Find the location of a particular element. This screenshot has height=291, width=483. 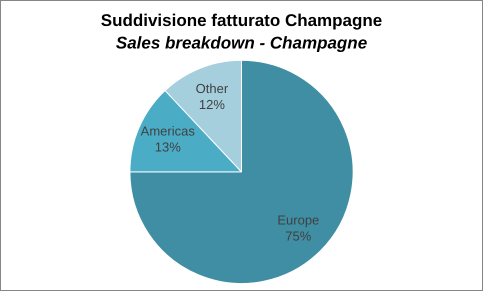

data-label: 75% is located at coordinates (298, 236).